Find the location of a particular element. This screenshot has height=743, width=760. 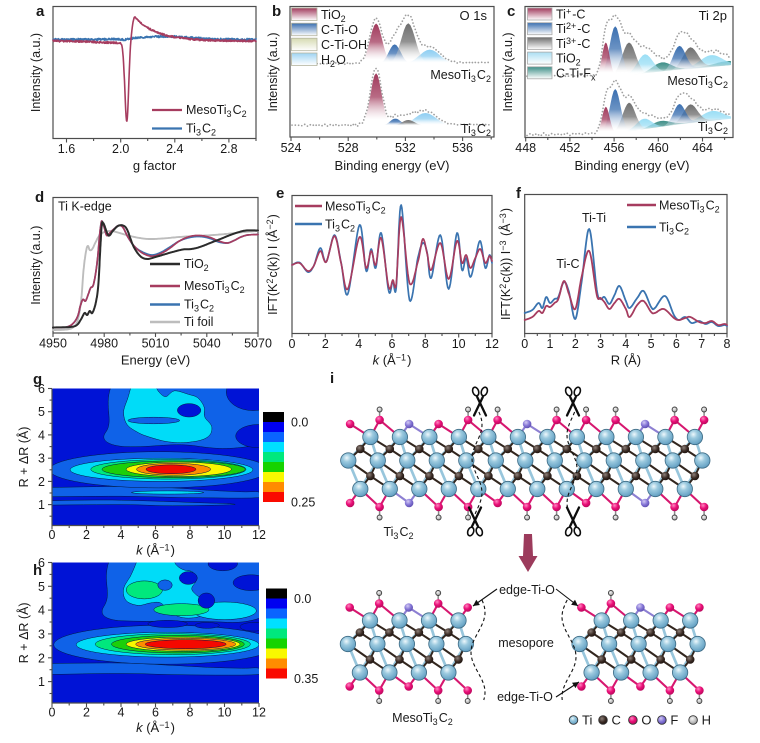

svg-text: 4950 is located at coordinates (53, 344).